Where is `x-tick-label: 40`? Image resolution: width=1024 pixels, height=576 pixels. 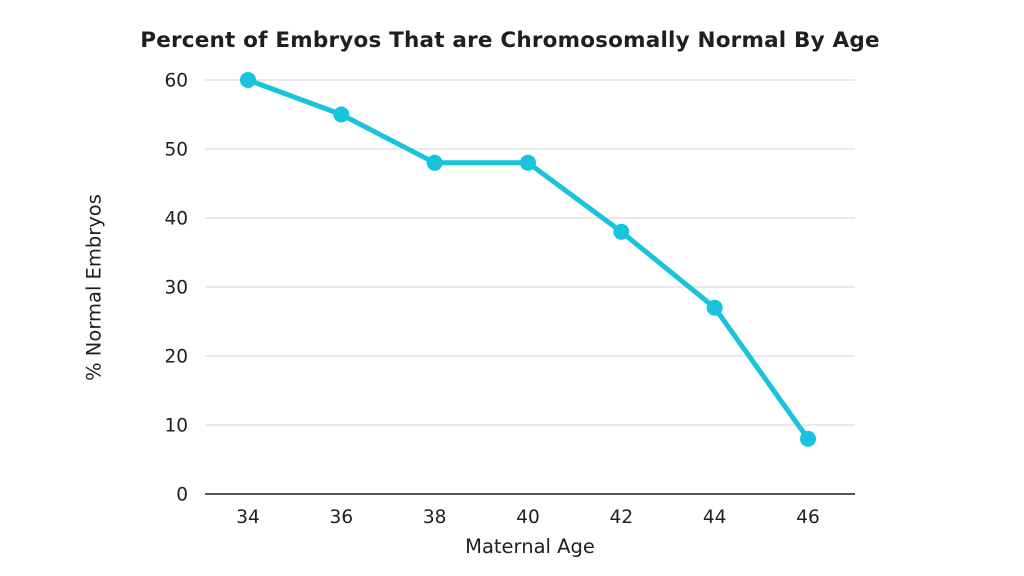 x-tick-label: 40 is located at coordinates (528, 517).